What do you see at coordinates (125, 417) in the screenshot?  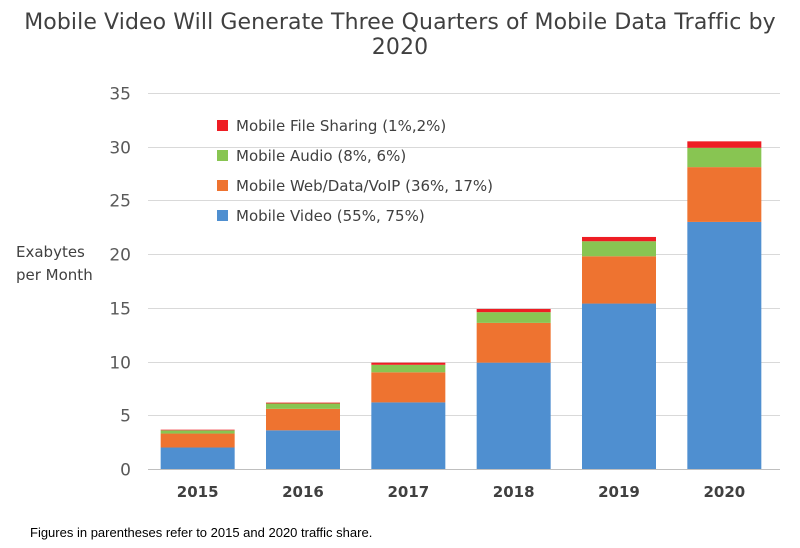 I see `y-tick-label: 5` at bounding box center [125, 417].